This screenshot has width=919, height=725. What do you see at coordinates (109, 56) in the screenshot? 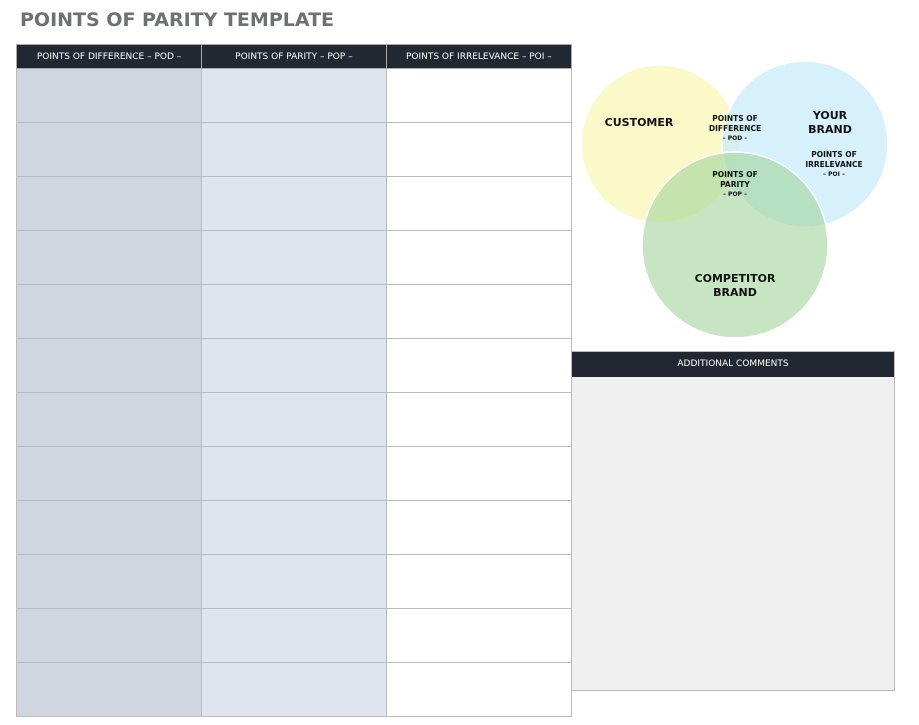
I see `header-pod: POINTS OF DIFFERENCE – POD –` at bounding box center [109, 56].